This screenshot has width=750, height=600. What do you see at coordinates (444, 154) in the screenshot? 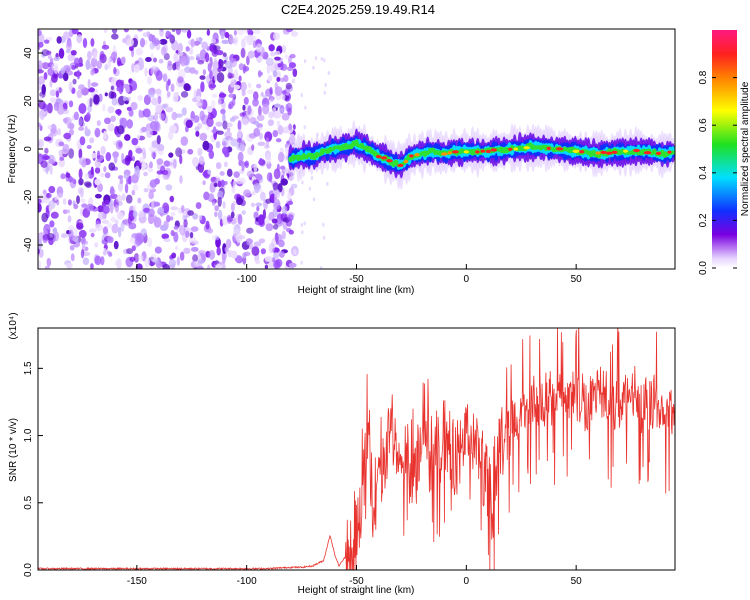
I see `heatmap-track-core` at bounding box center [444, 154].